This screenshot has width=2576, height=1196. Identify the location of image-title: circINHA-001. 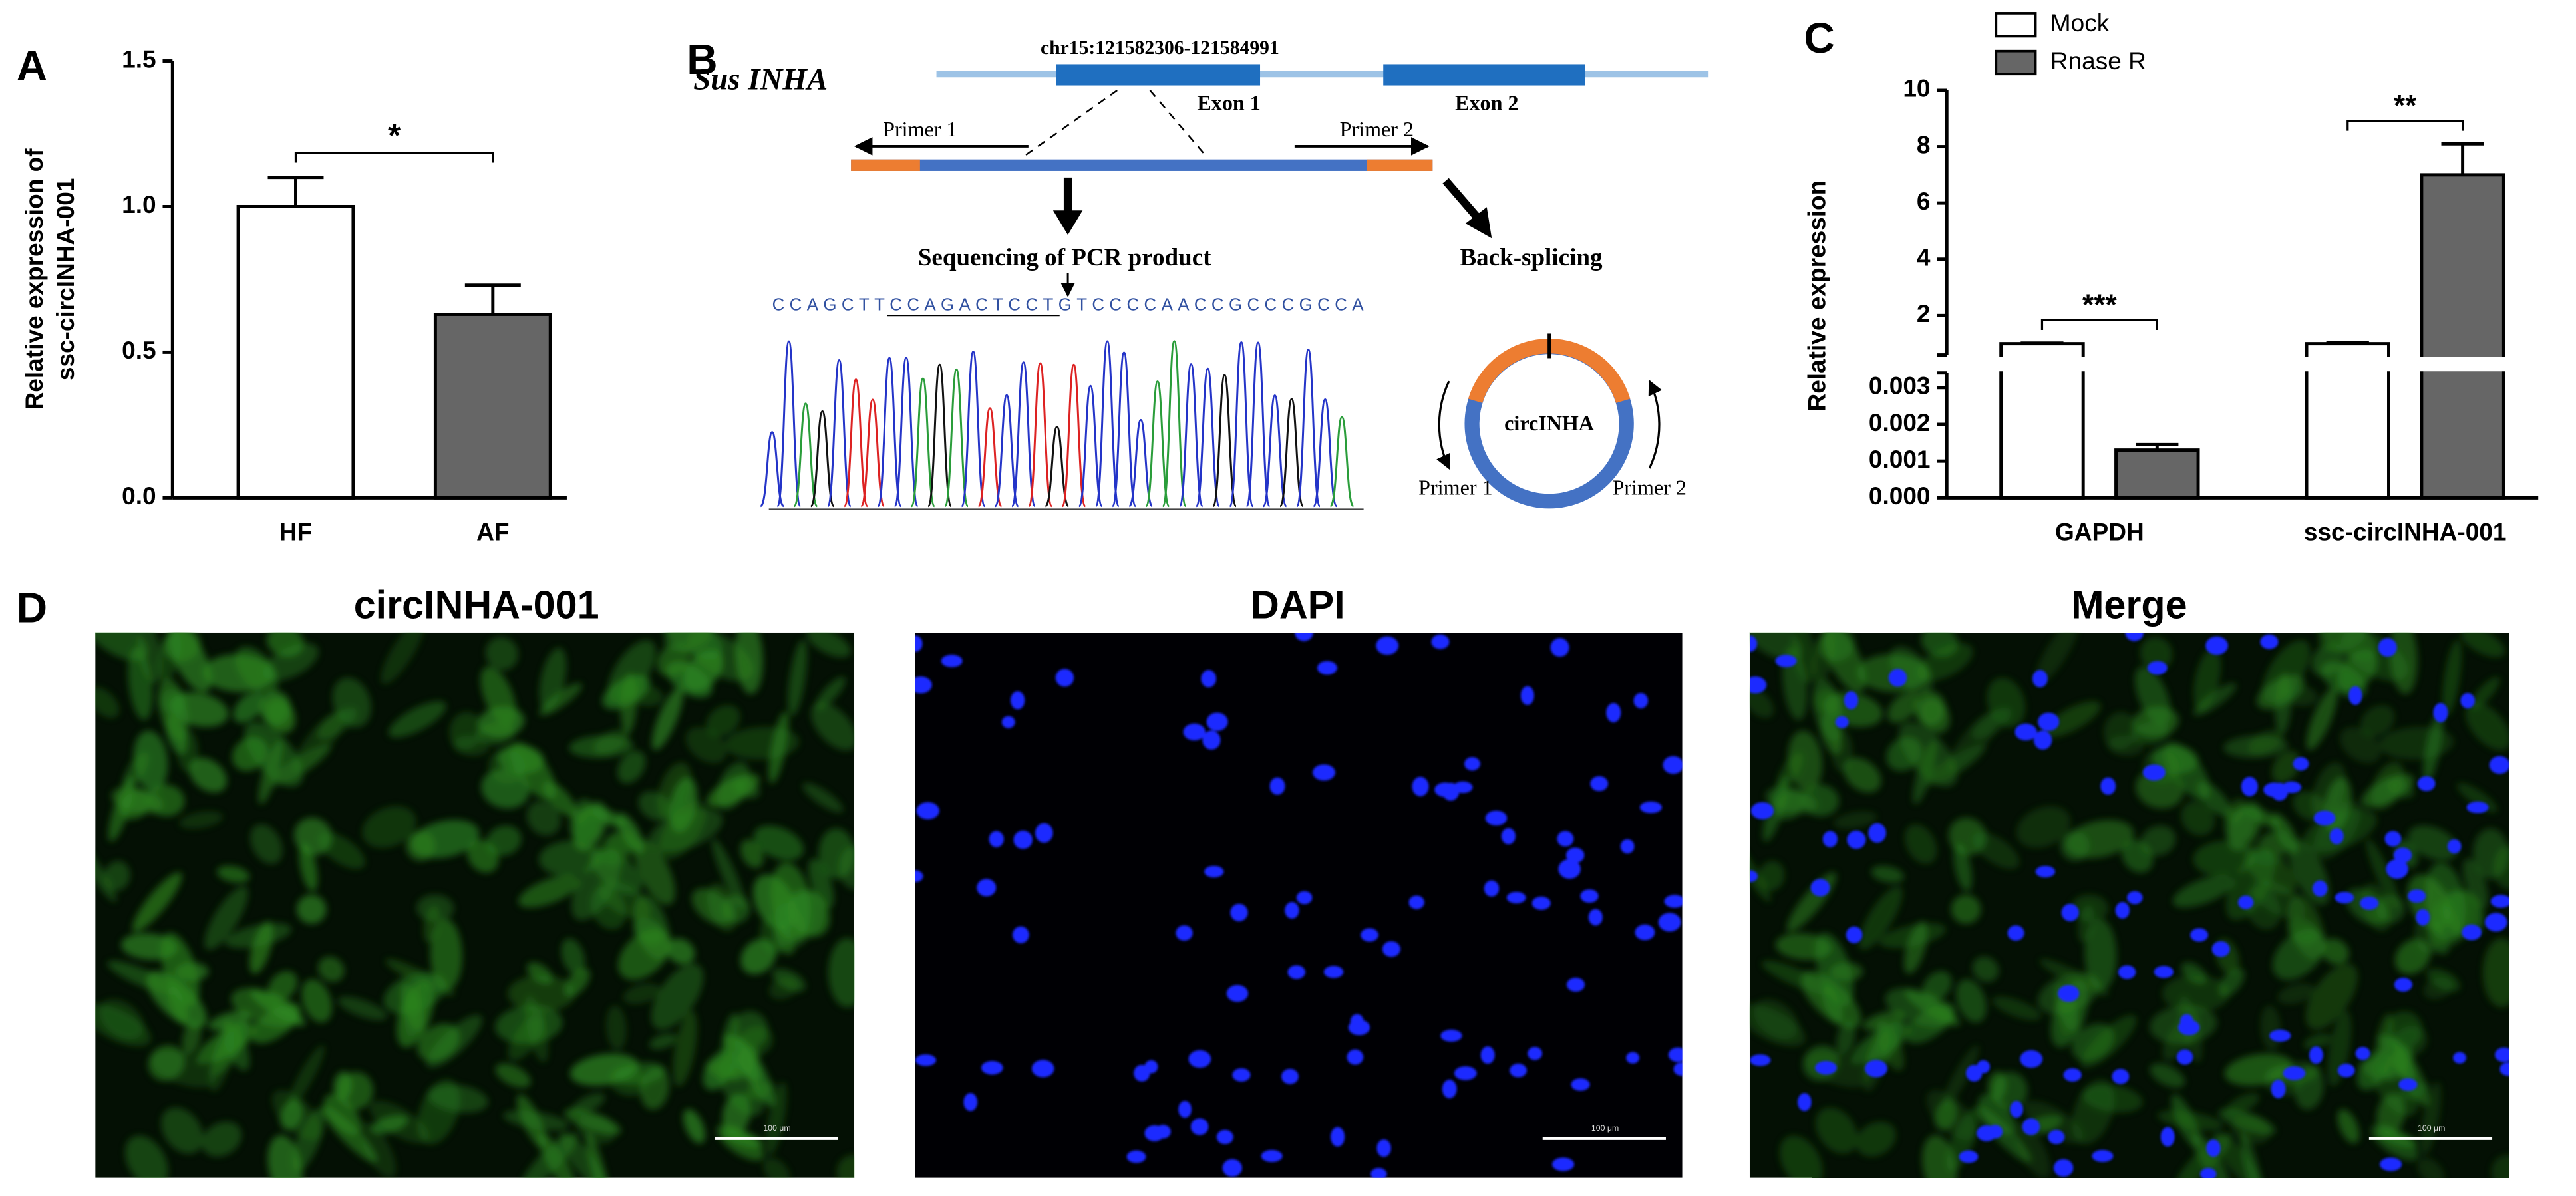
(476, 604).